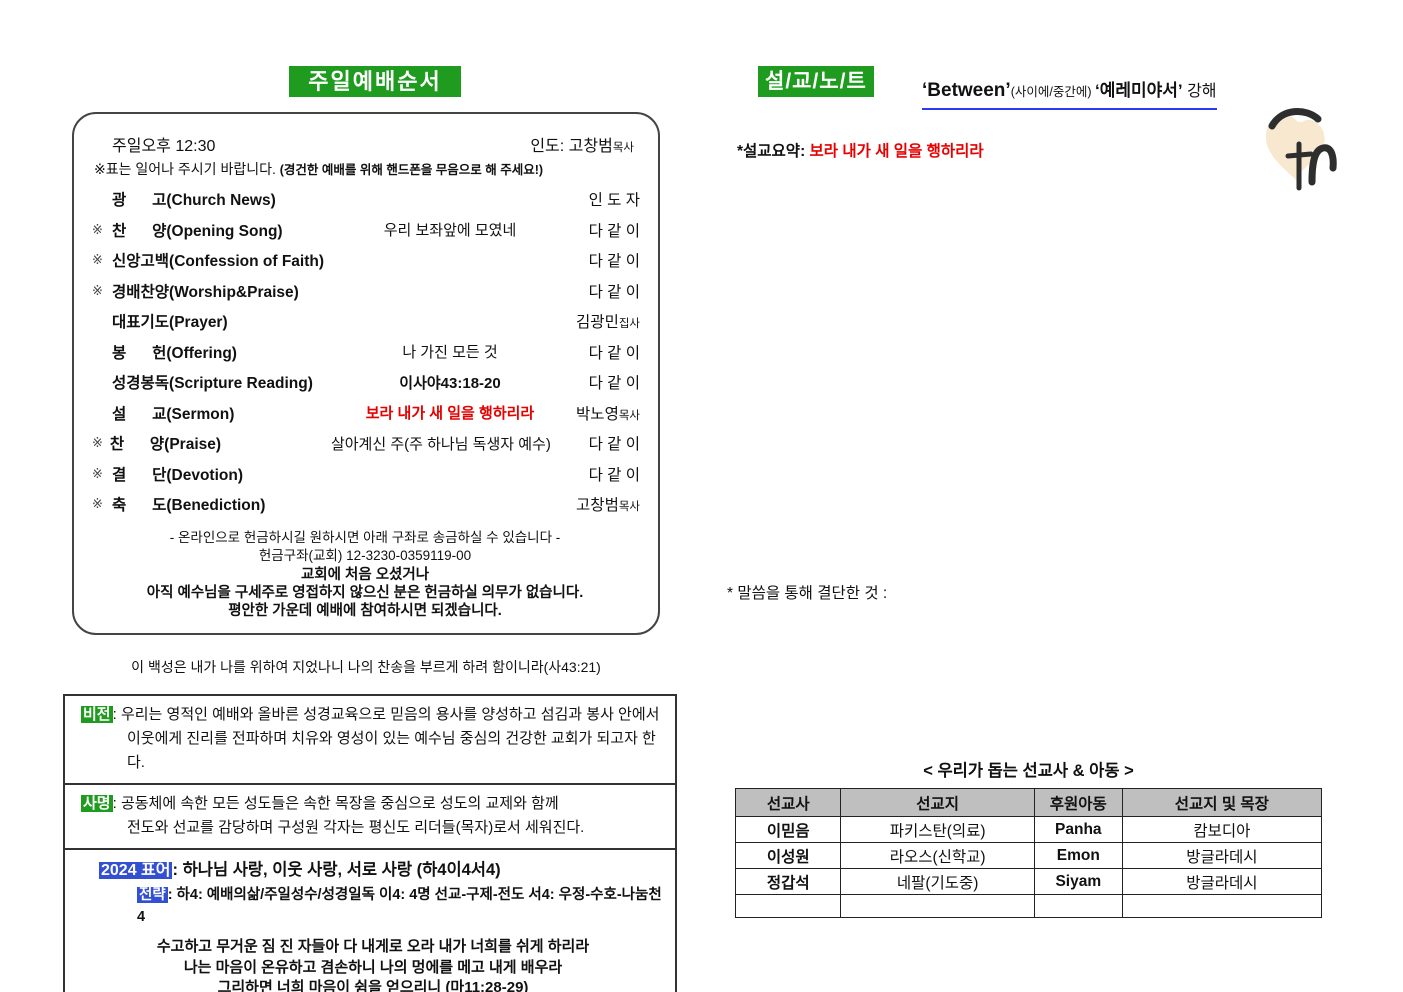 The height and width of the screenshot is (992, 1403). I want to click on worship-row-praise: ※ 찬 양(Praise) 살아계신 주(주 하나님 독생자 예수) 다 같 이, so click(365, 443).